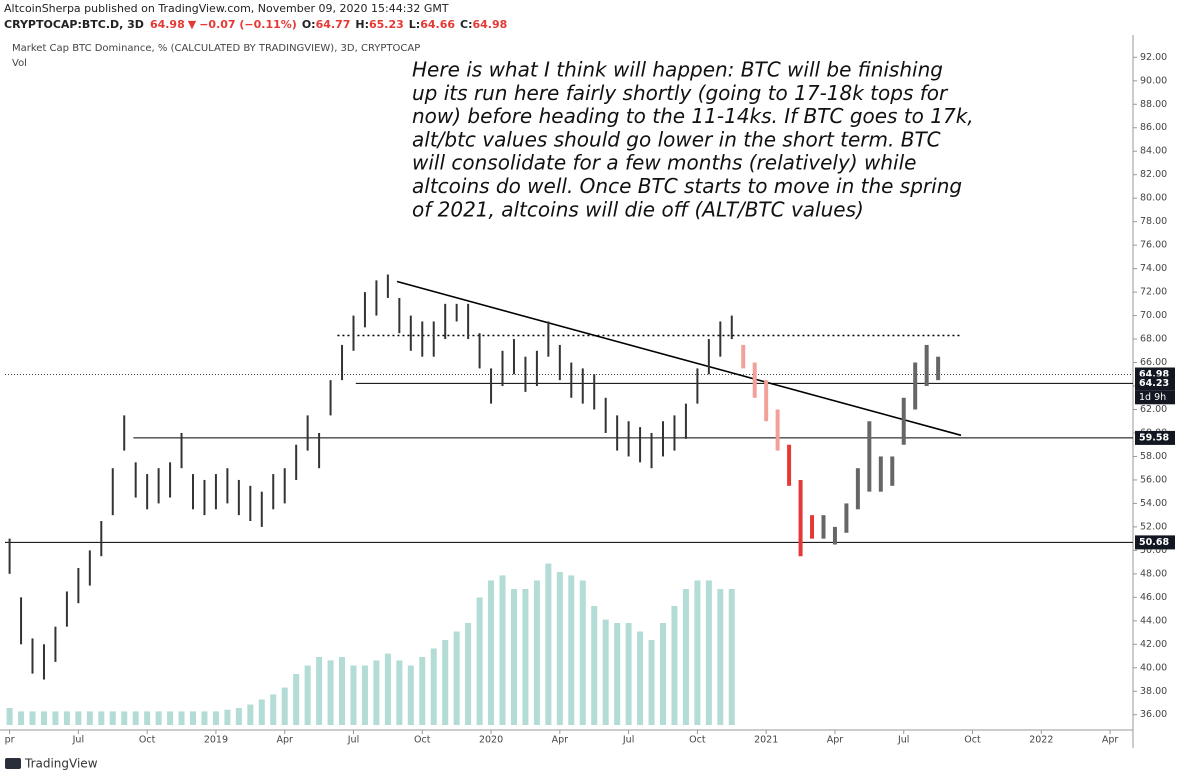 The width and height of the screenshot is (1200, 776). What do you see at coordinates (489, 24) in the screenshot?
I see `ohlc-value: 64.98` at bounding box center [489, 24].